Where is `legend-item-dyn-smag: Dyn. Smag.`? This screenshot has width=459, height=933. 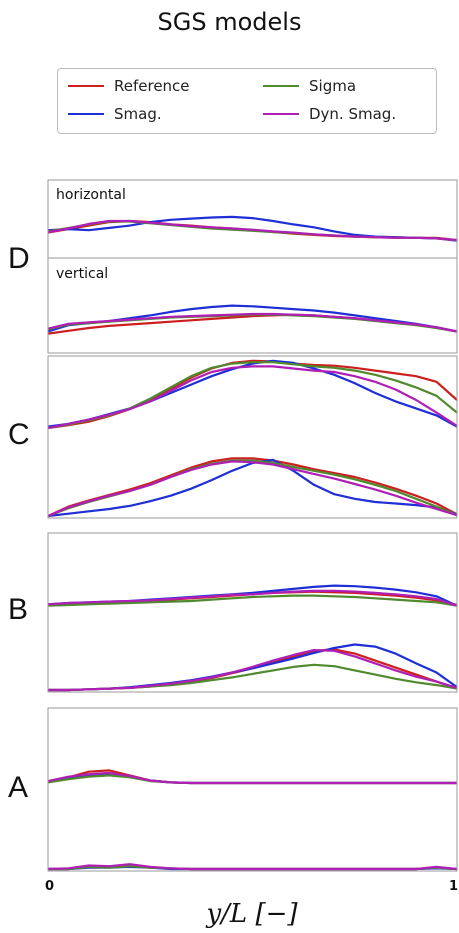 legend-item-dyn-smag: Dyn. Smag. is located at coordinates (329, 114).